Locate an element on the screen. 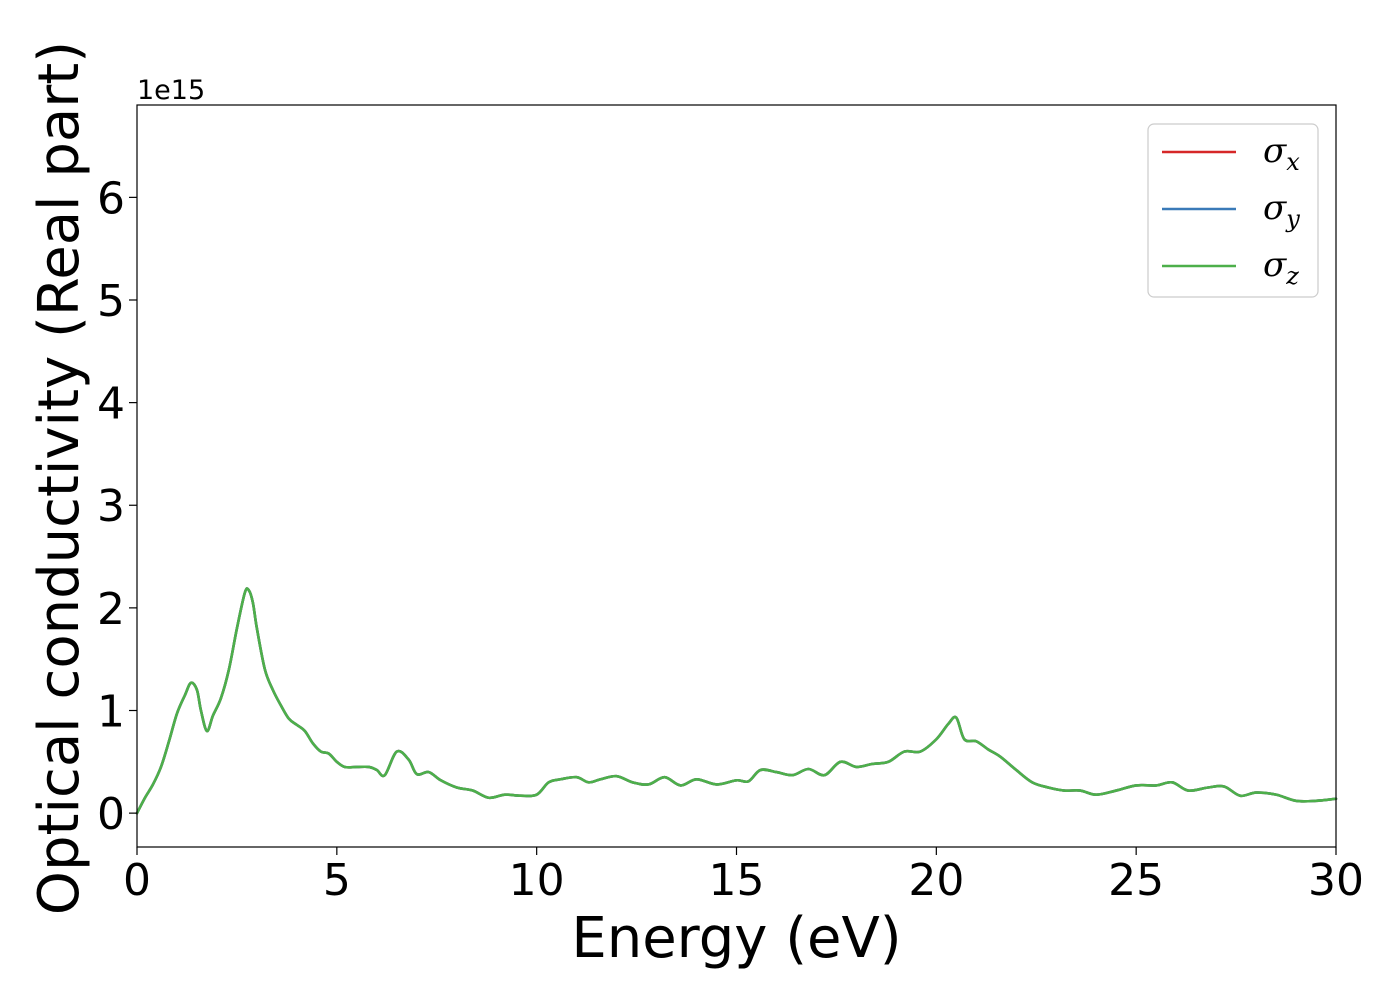 This screenshot has height=1000, width=1400. y-tick-label: 6 is located at coordinates (111, 198).